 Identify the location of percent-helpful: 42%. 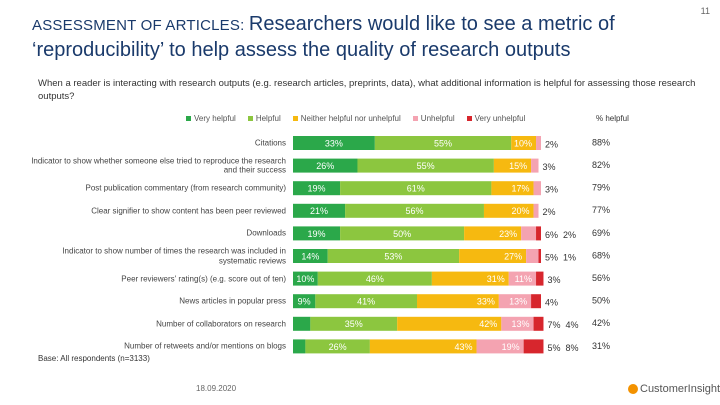
(601, 323).